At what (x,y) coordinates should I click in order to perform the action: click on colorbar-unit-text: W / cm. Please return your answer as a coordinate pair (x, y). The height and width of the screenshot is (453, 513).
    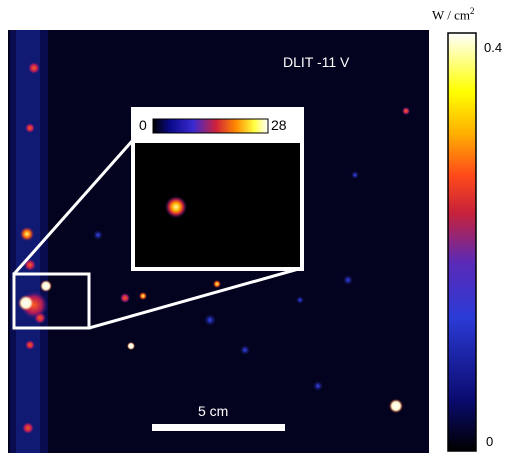
    Looking at the image, I should click on (451, 15).